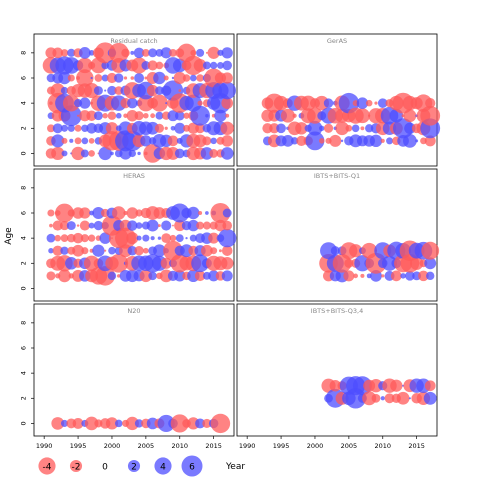  What do you see at coordinates (24, 238) in the screenshot?
I see `y-tick-label: 4` at bounding box center [24, 238].